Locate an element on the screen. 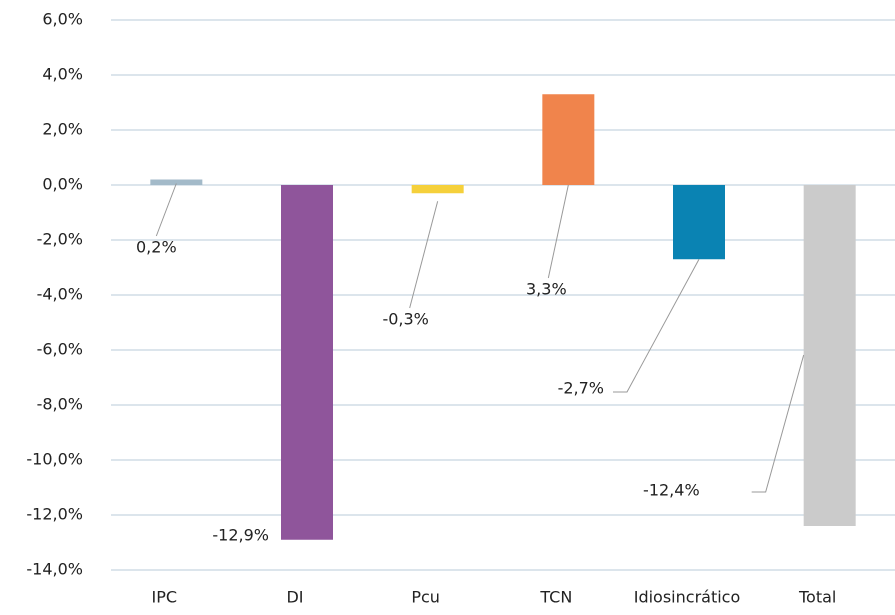 The height and width of the screenshot is (615, 895). y-tick-label: -12,0% is located at coordinates (54, 514).